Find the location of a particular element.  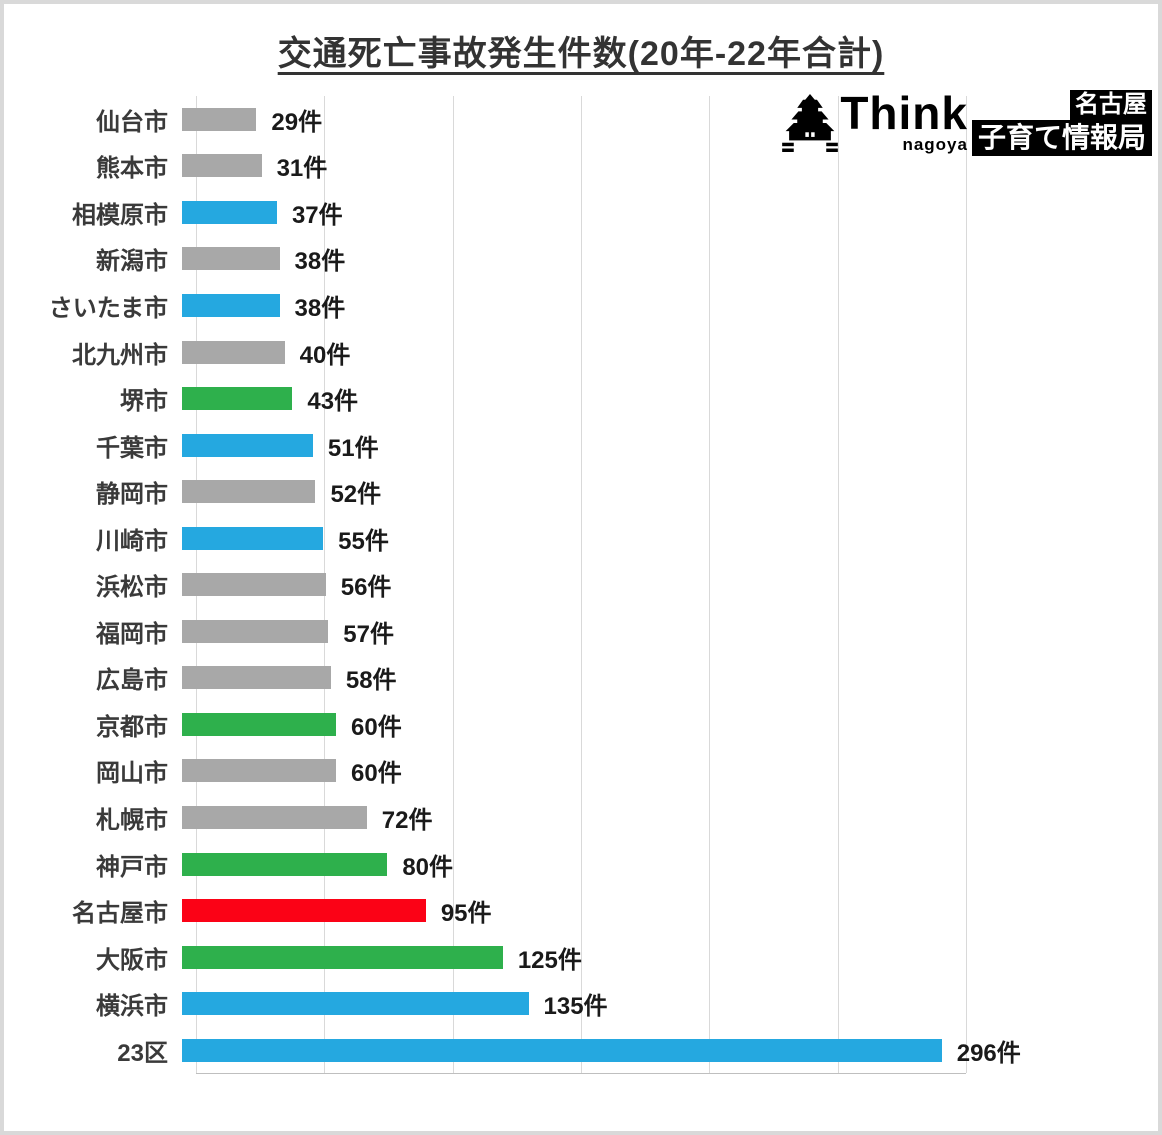

category-label: 相模原市 is located at coordinates (120, 215).